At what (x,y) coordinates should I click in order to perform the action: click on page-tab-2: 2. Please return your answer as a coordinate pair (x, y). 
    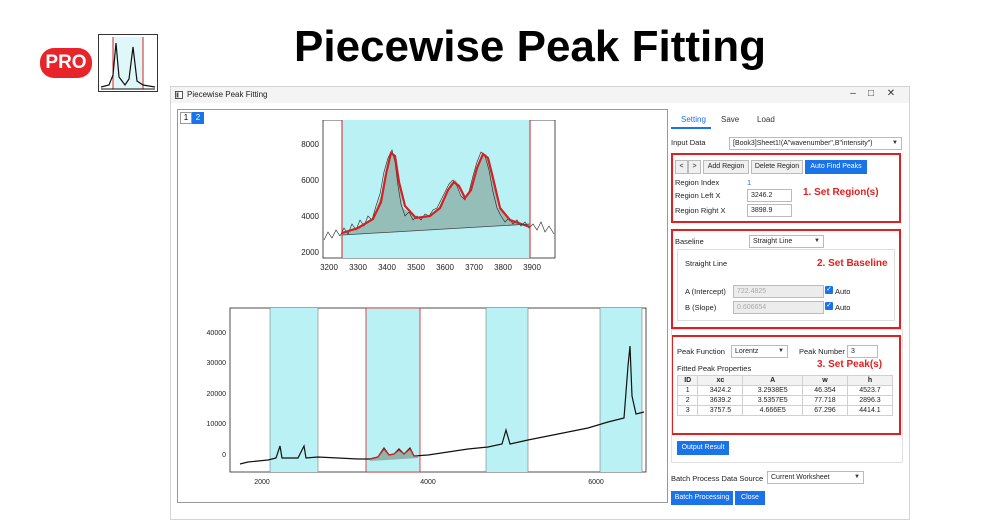
    Looking at the image, I should click on (198, 118).